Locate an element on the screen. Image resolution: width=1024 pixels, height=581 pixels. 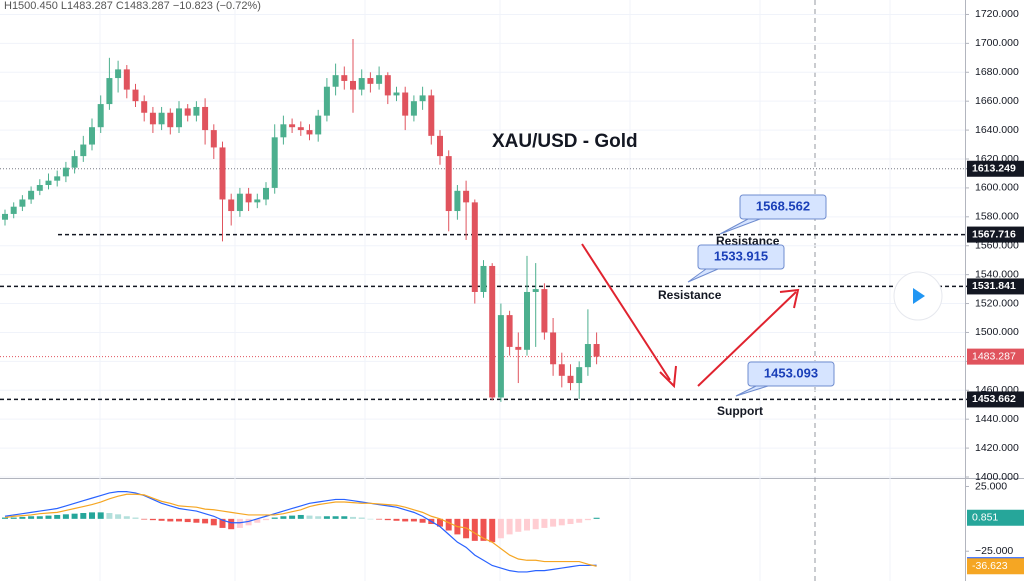
y-tick-label: 1580.000 is located at coordinates (997, 217).